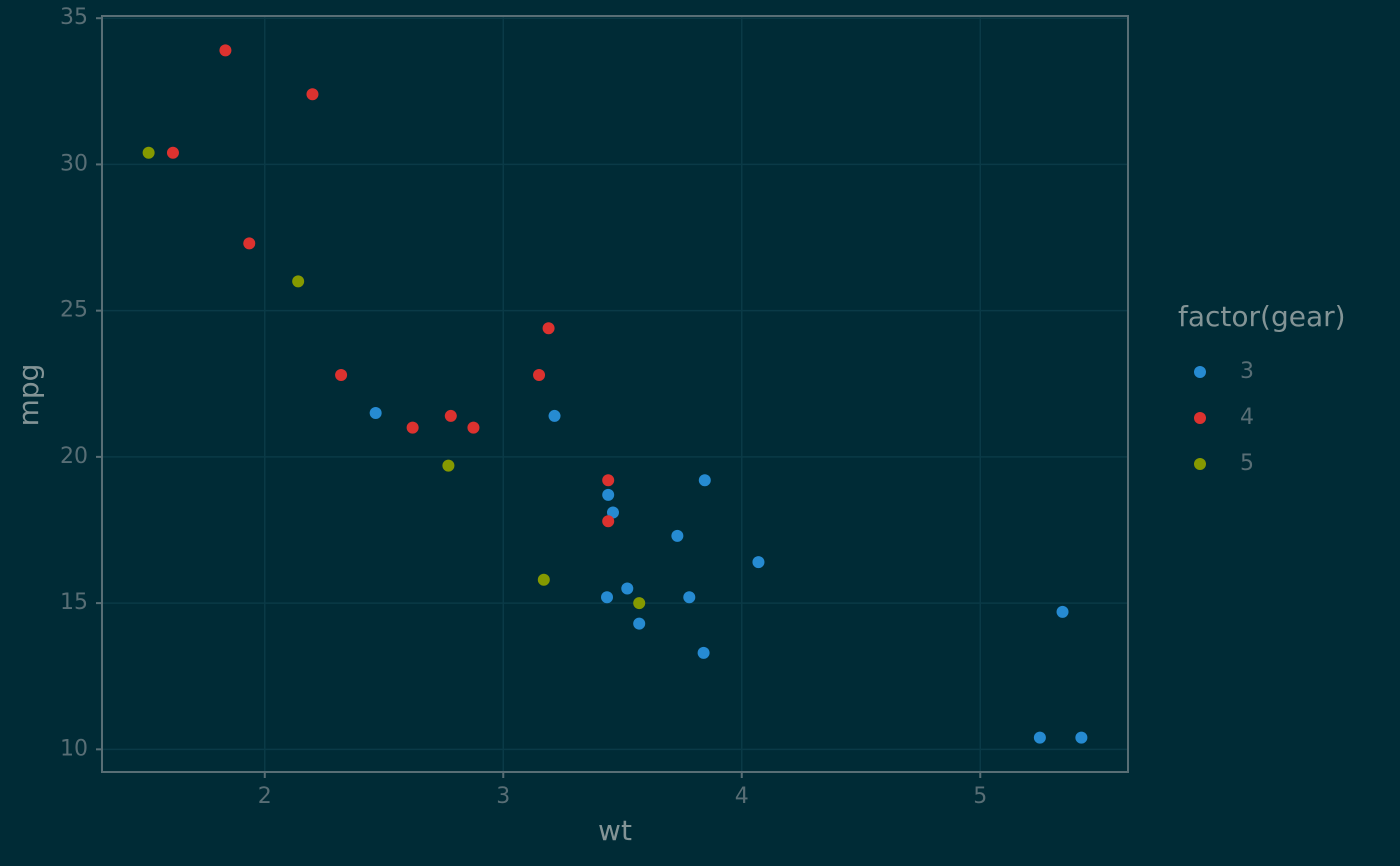 The height and width of the screenshot is (866, 1400). What do you see at coordinates (1247, 463) in the screenshot?
I see `legend-label: 5` at bounding box center [1247, 463].